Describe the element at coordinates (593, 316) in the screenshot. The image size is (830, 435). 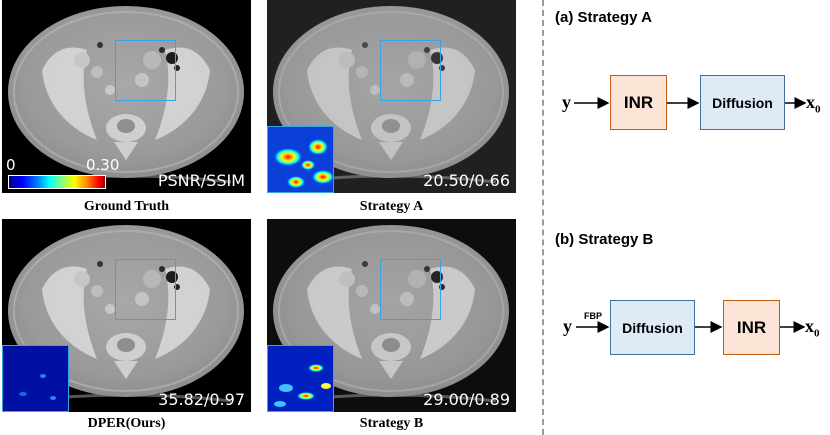
I see `strategy-b-fbp-label: FBP` at that location.